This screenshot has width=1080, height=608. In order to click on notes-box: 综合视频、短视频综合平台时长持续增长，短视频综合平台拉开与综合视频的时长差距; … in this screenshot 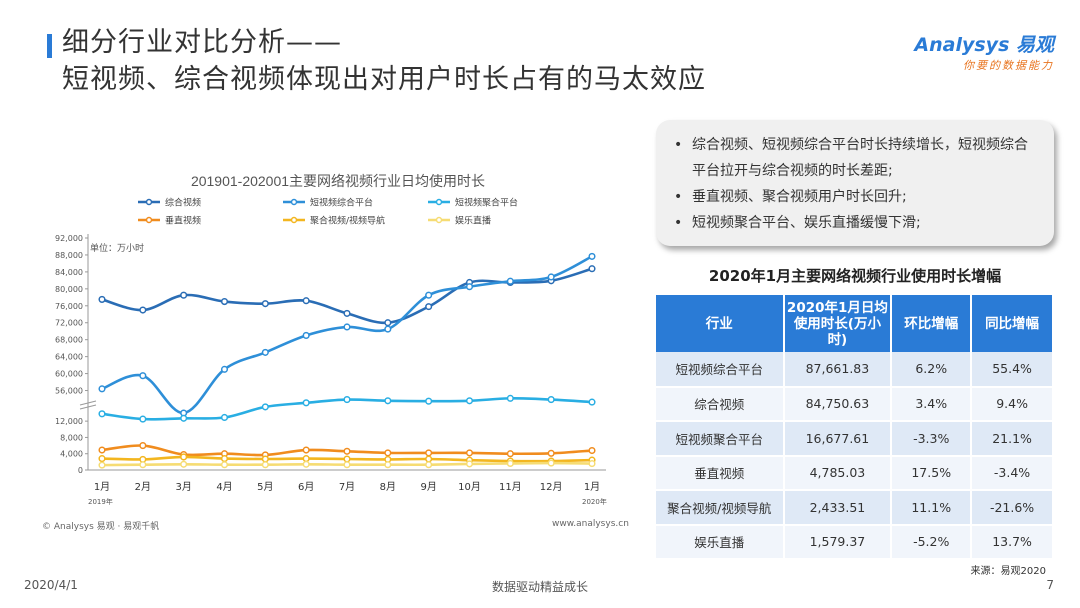, I will do `click(855, 183)`.